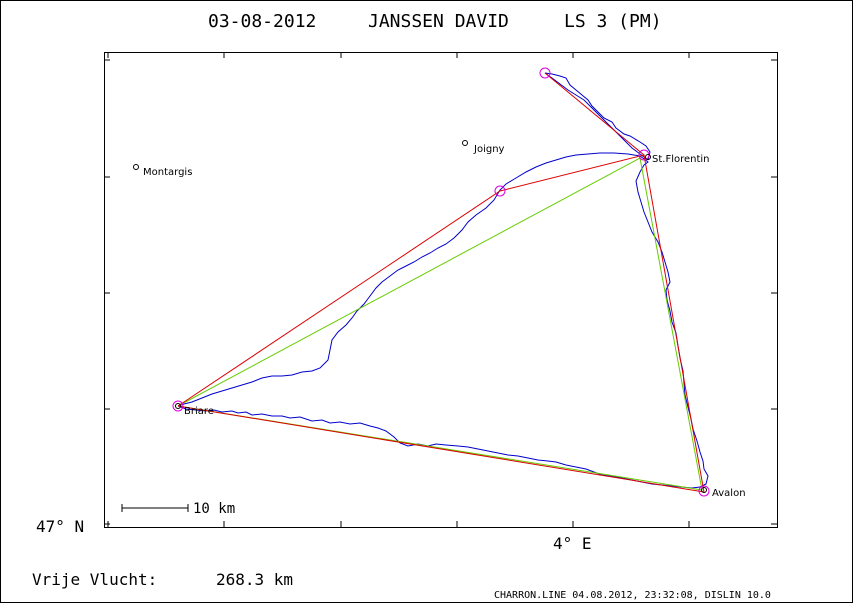  Describe the element at coordinates (214, 509) in the screenshot. I see `scale-label: 10 km` at that location.